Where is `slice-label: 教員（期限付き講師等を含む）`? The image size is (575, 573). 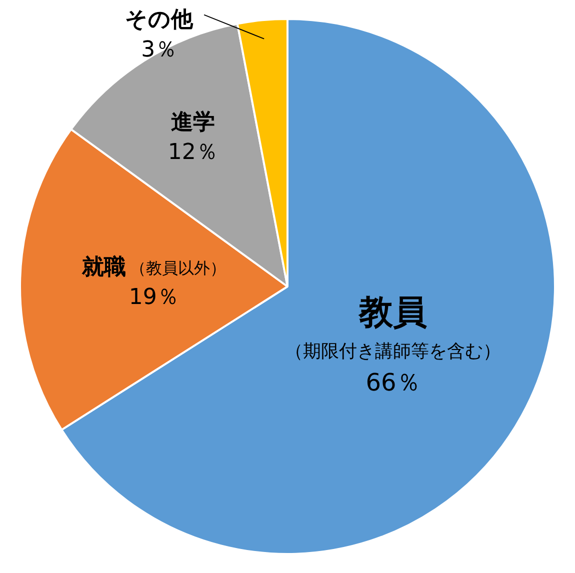
slice-label: 教員（期限付き講師等を含む） is located at coordinates (392, 327).